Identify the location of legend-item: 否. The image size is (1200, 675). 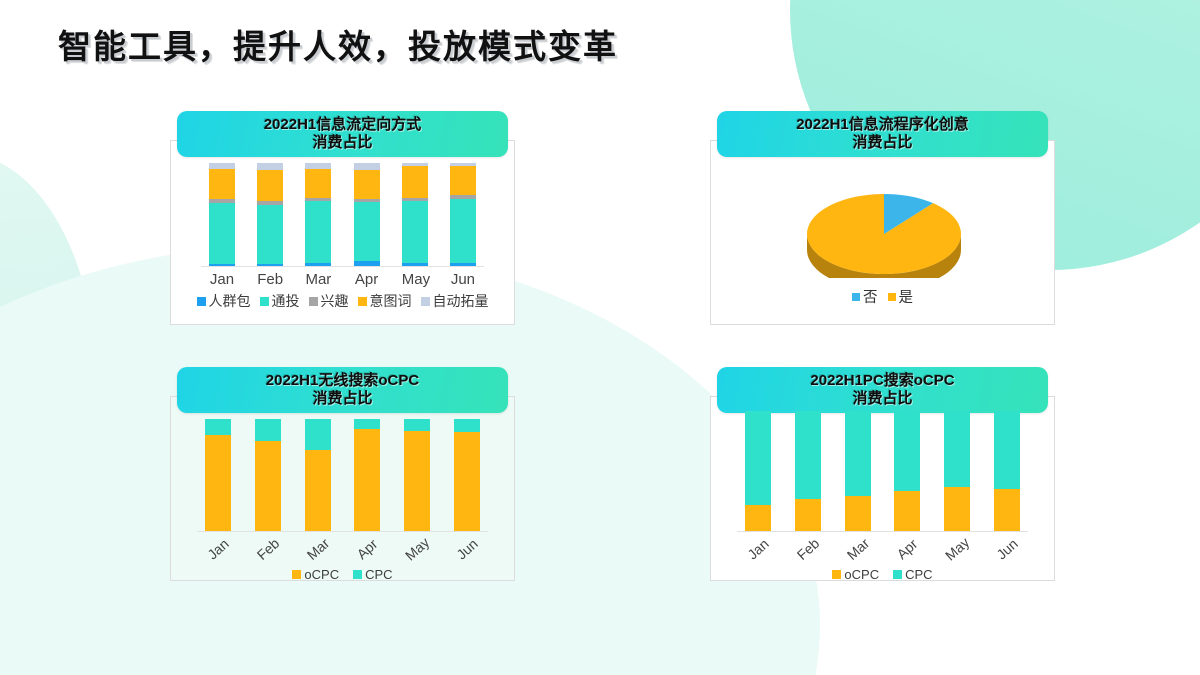
(865, 296).